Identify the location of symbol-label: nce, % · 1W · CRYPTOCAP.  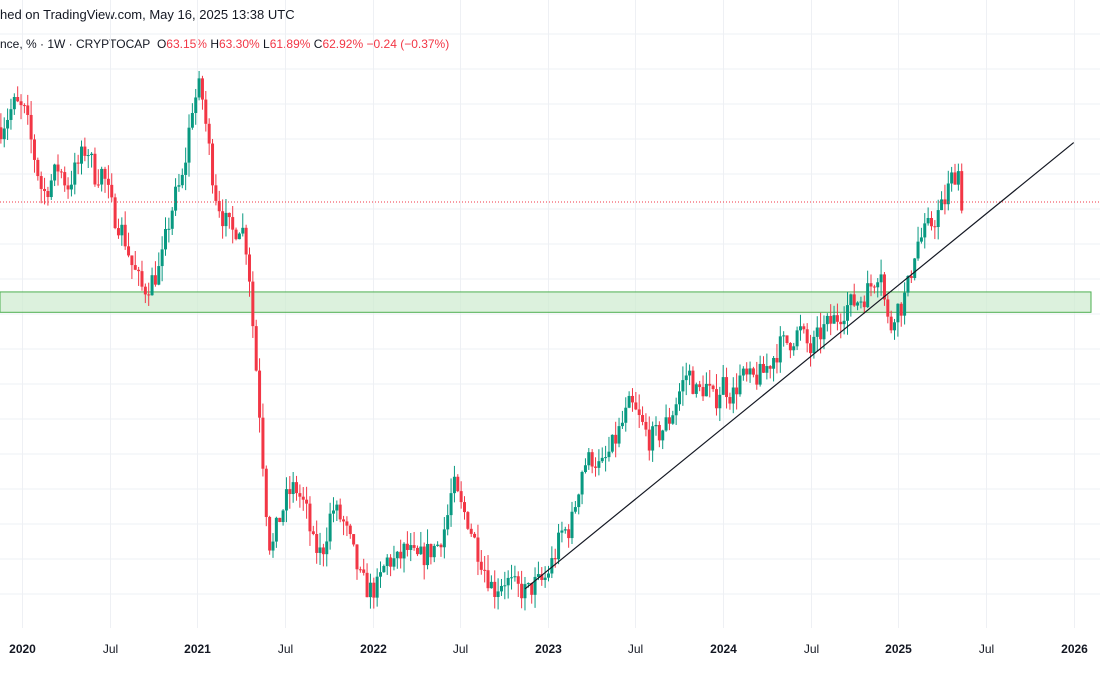
(75, 44).